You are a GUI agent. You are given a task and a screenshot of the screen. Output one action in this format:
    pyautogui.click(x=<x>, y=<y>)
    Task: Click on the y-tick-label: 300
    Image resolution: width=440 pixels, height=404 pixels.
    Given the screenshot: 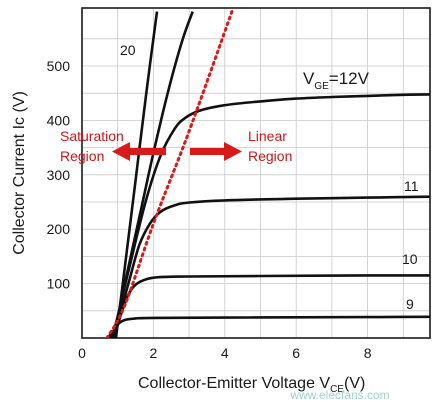 What is the action you would take?
    pyautogui.click(x=59, y=175)
    